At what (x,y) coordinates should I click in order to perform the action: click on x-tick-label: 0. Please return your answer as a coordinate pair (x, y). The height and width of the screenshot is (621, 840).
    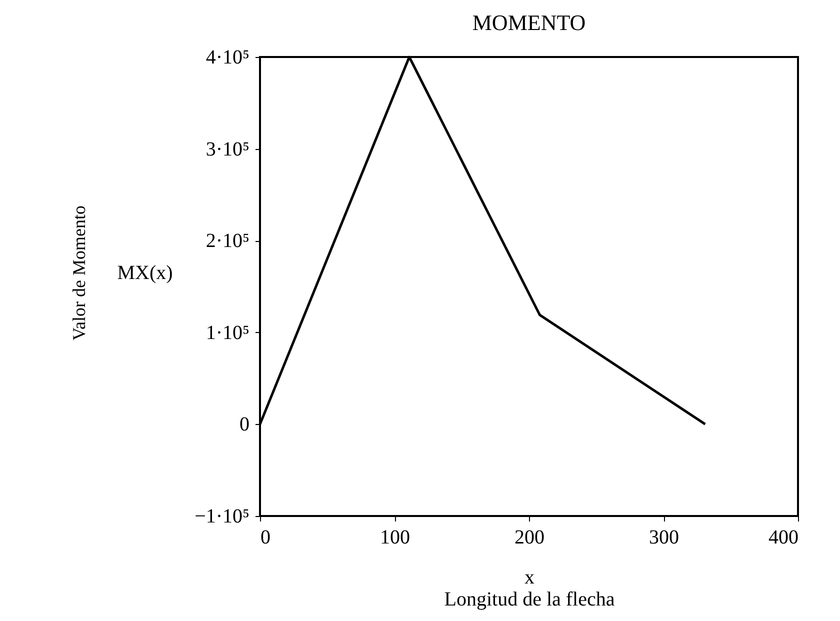
    Looking at the image, I should click on (265, 537).